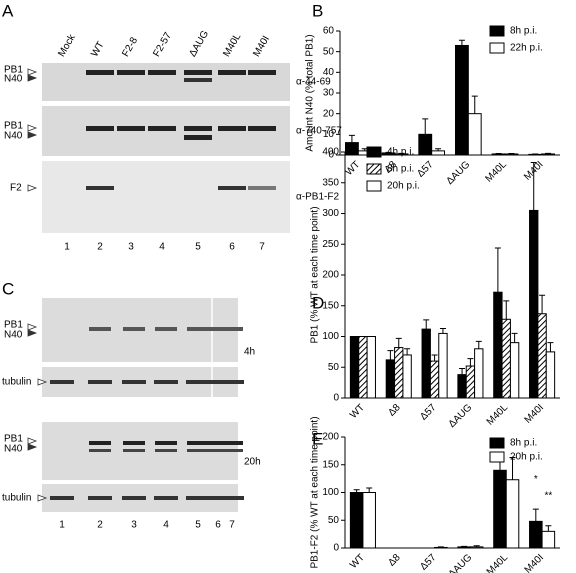  I want to click on band-label: PB1, so click(13, 325).